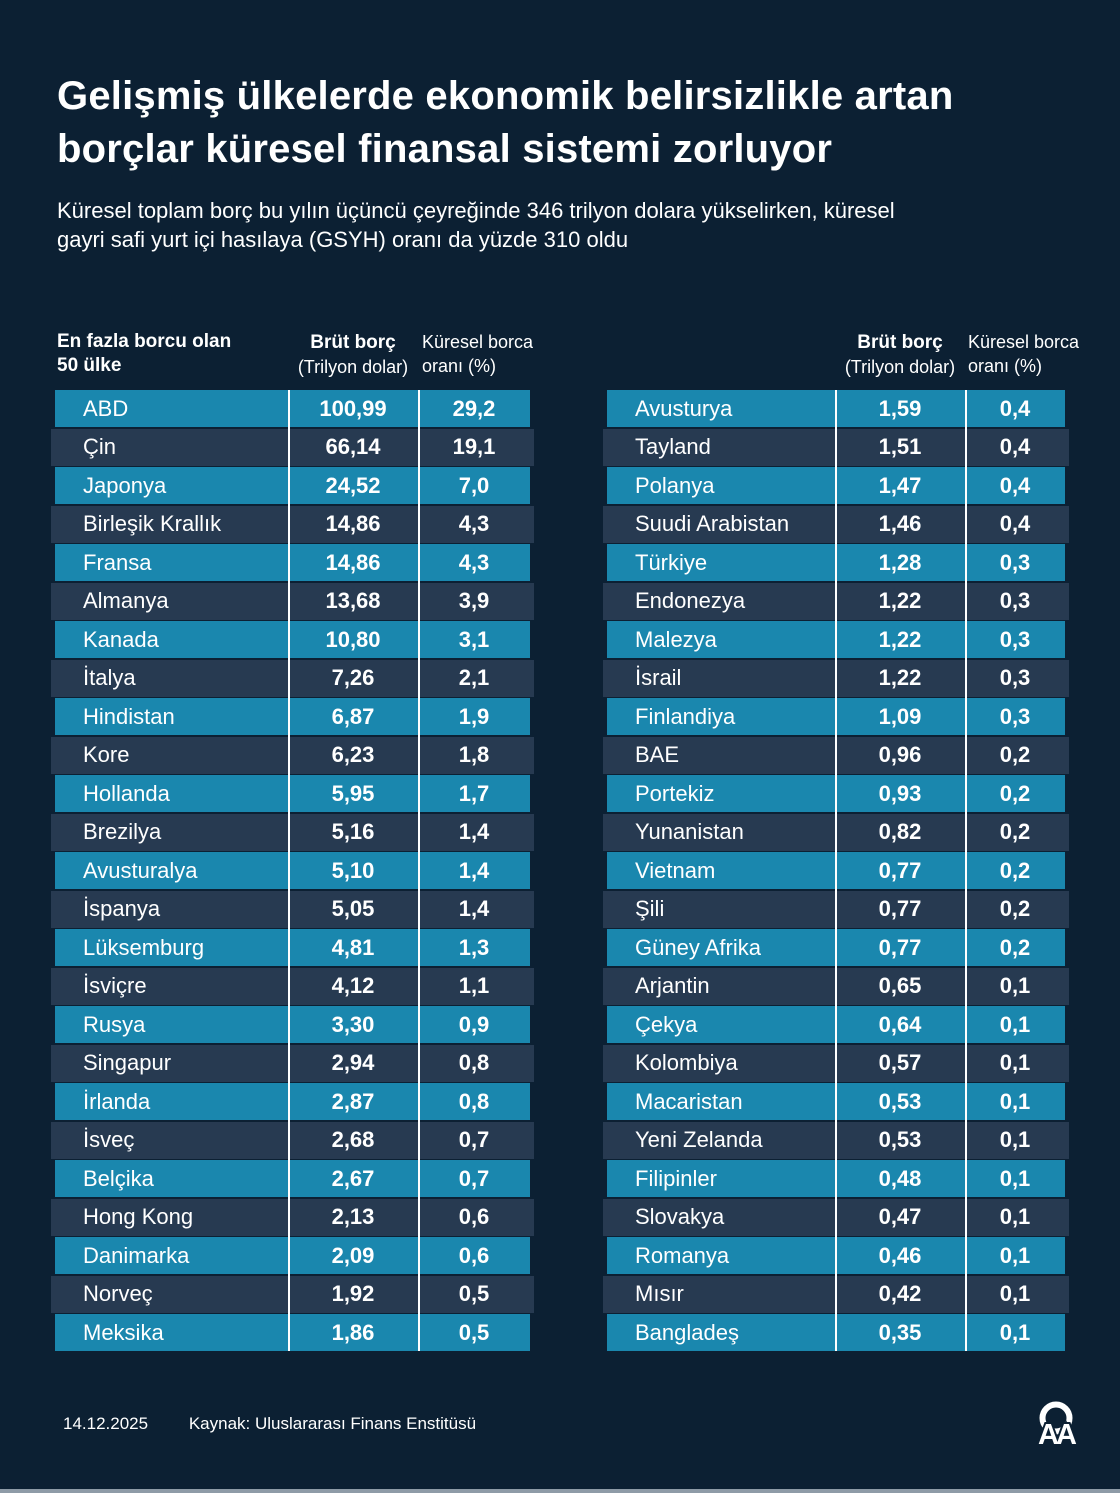 This screenshot has width=1120, height=1493. Describe the element at coordinates (671, 562) in the screenshot. I see `country-cell: Türkiye` at that location.